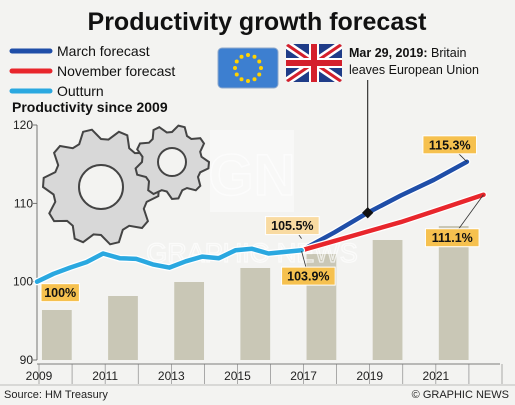 The height and width of the screenshot is (405, 515). I want to click on watermark-logo: GN, so click(252, 175).